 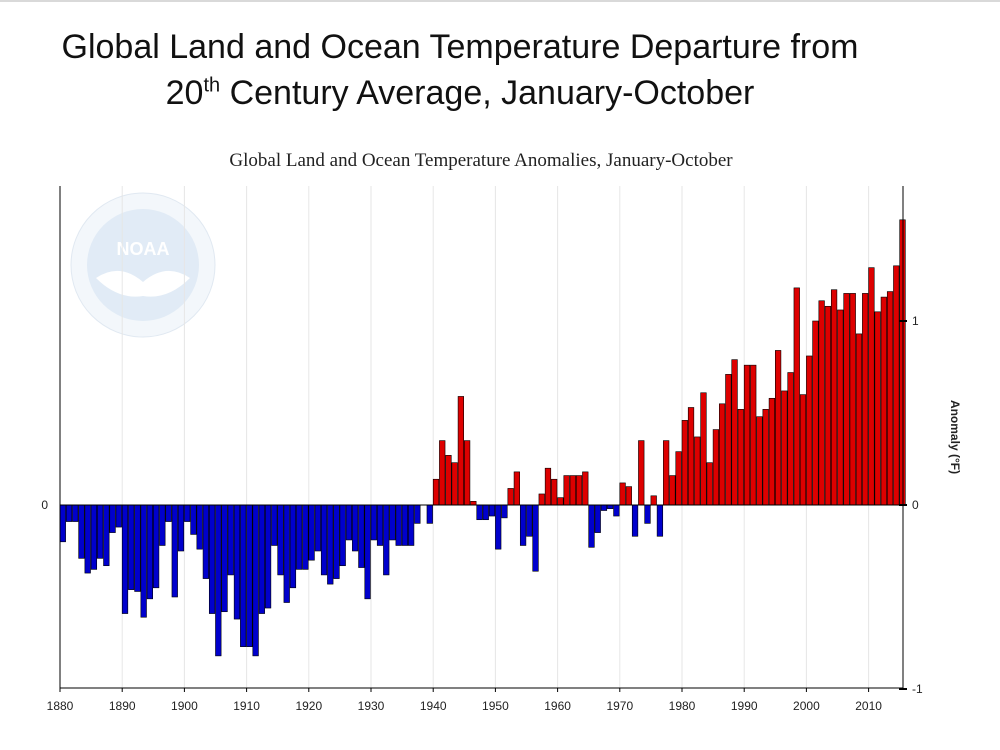 I want to click on bar-1929, so click(x=367, y=552).